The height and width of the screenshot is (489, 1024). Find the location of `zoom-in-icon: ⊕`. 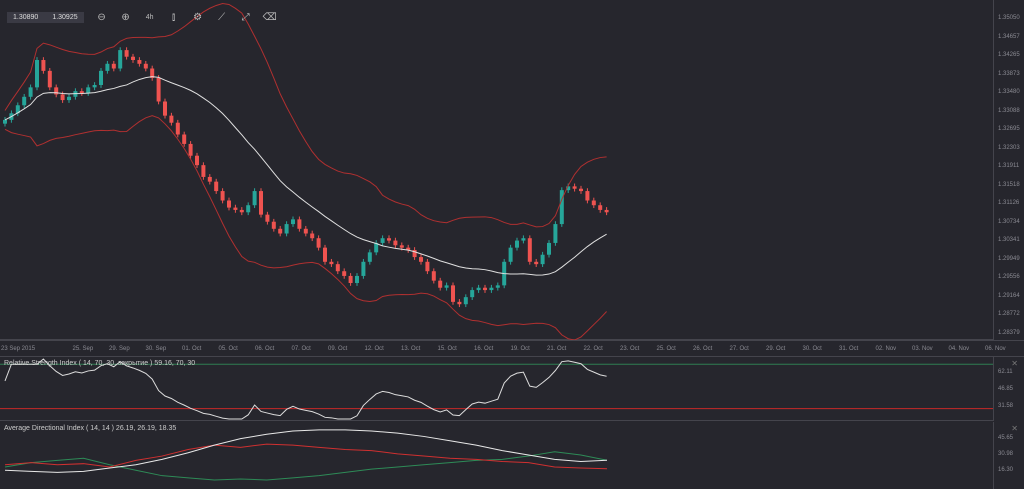

zoom-in-icon: ⊕ is located at coordinates (125, 17).